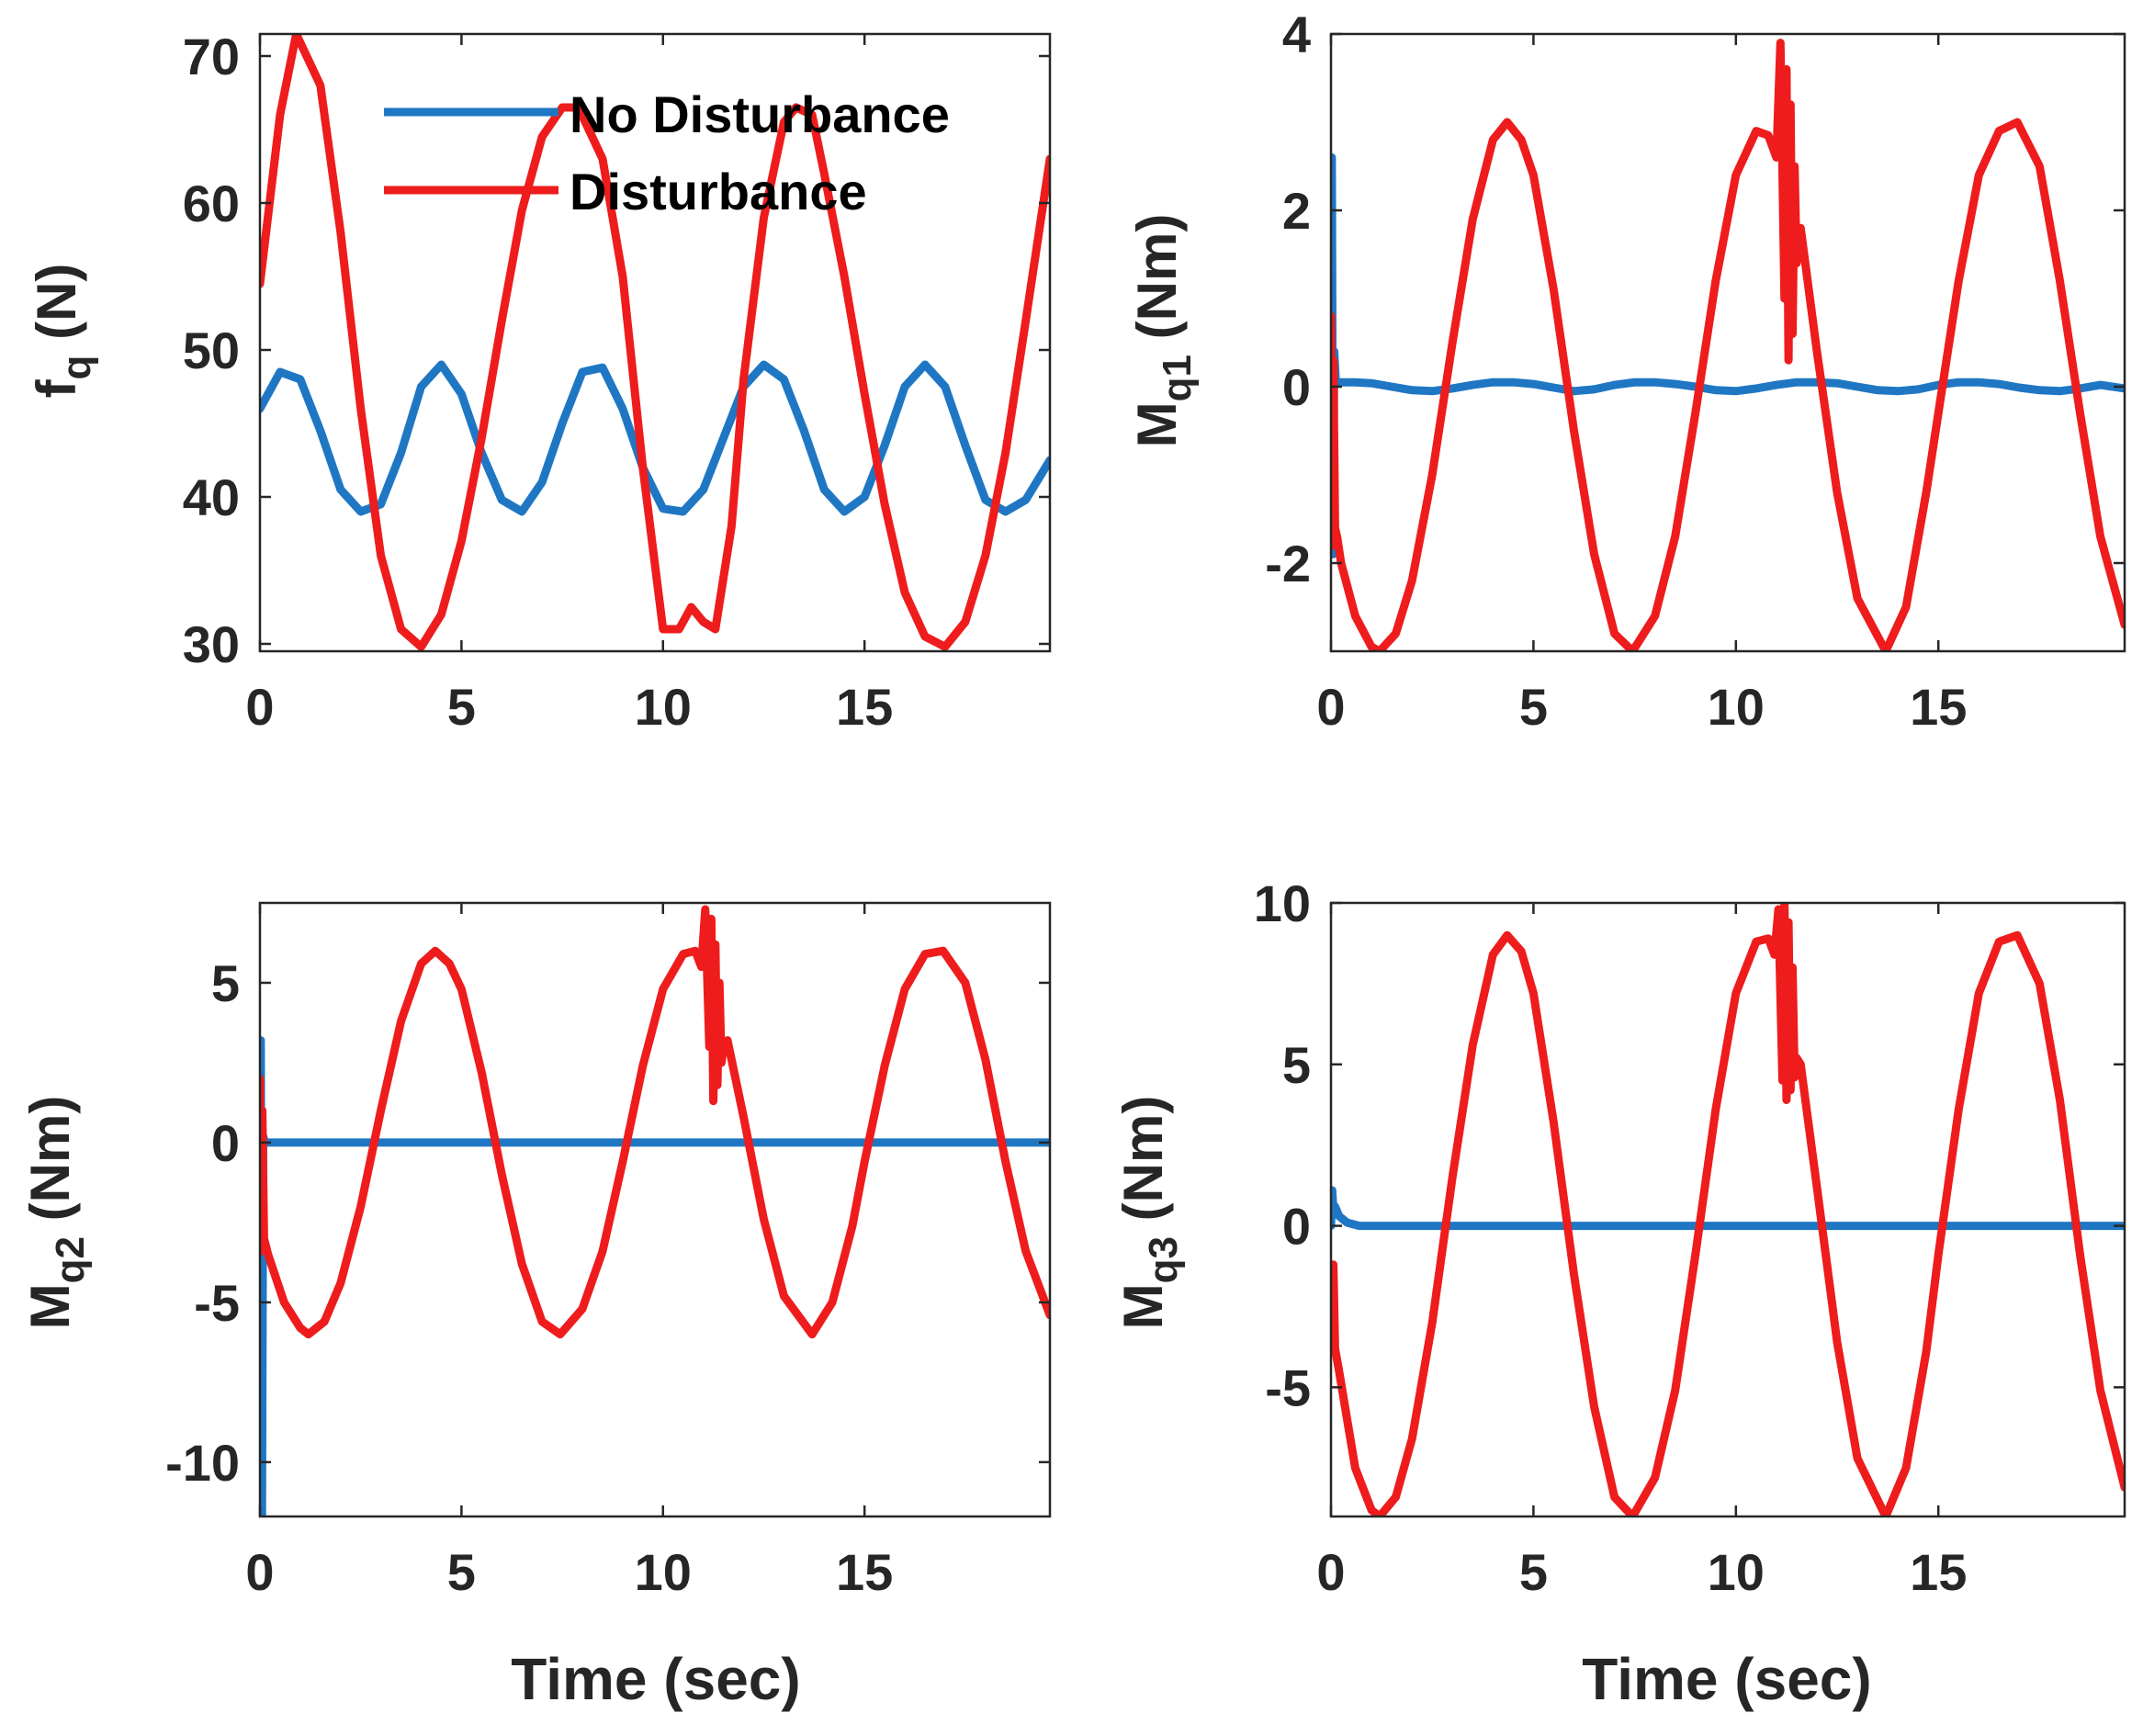 Image resolution: width=2143 pixels, height=1736 pixels. What do you see at coordinates (864, 1572) in the screenshot?
I see `xtick-label-mq2: 15` at bounding box center [864, 1572].